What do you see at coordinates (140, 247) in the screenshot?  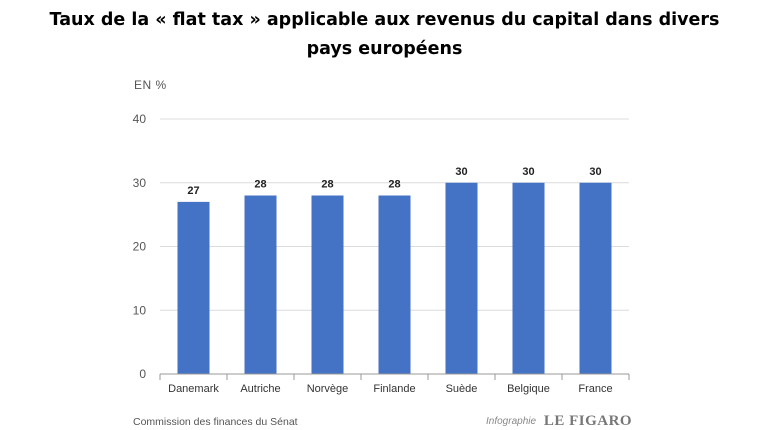 I see `y-tick-label-20: 20` at bounding box center [140, 247].